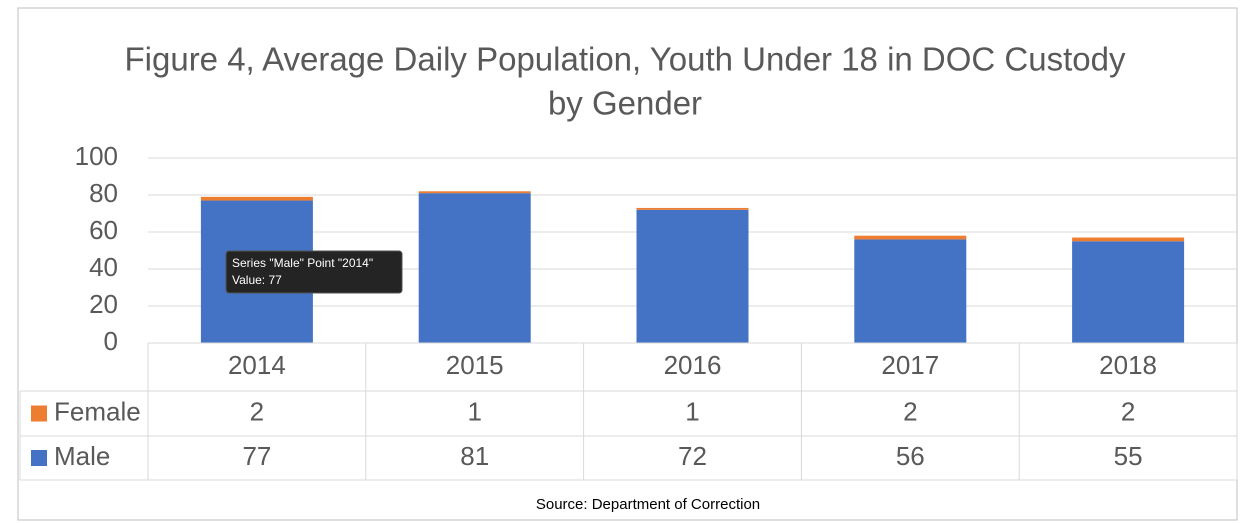 Image resolution: width=1247 pixels, height=523 pixels. What do you see at coordinates (103, 304) in the screenshot?
I see `y-tick-label: 20` at bounding box center [103, 304].